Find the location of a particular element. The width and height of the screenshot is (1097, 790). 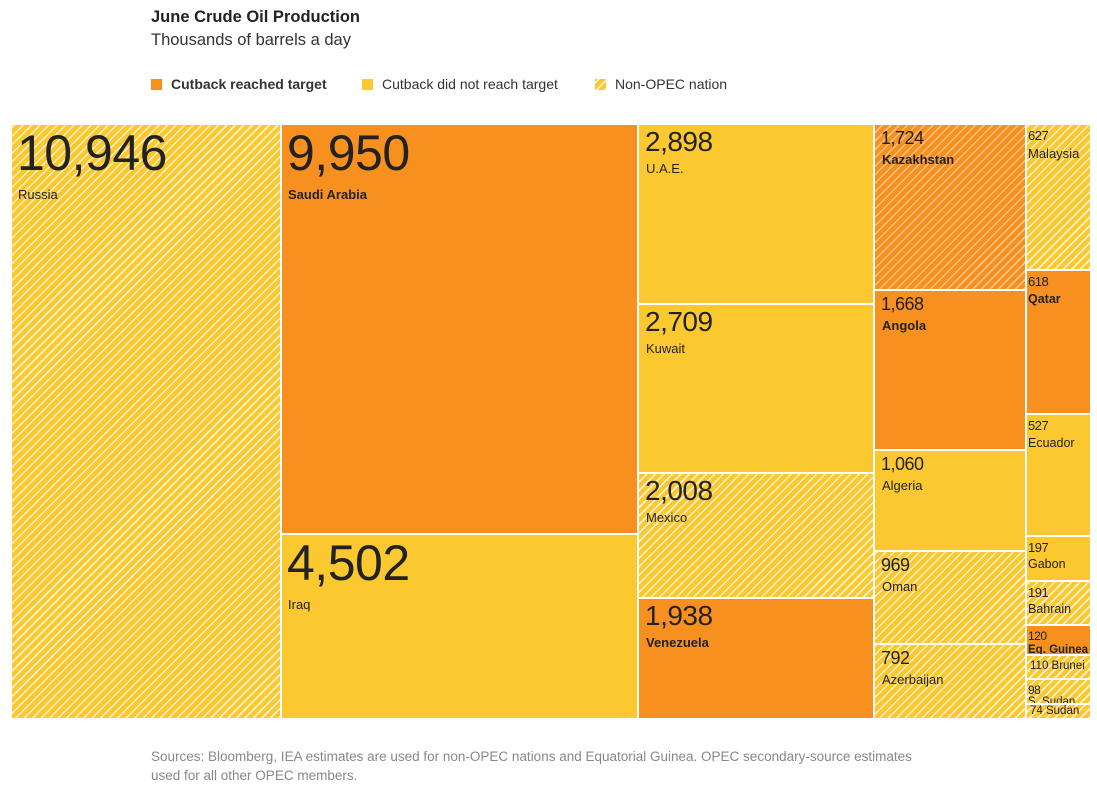

tile-name-angola: Angola is located at coordinates (904, 325).